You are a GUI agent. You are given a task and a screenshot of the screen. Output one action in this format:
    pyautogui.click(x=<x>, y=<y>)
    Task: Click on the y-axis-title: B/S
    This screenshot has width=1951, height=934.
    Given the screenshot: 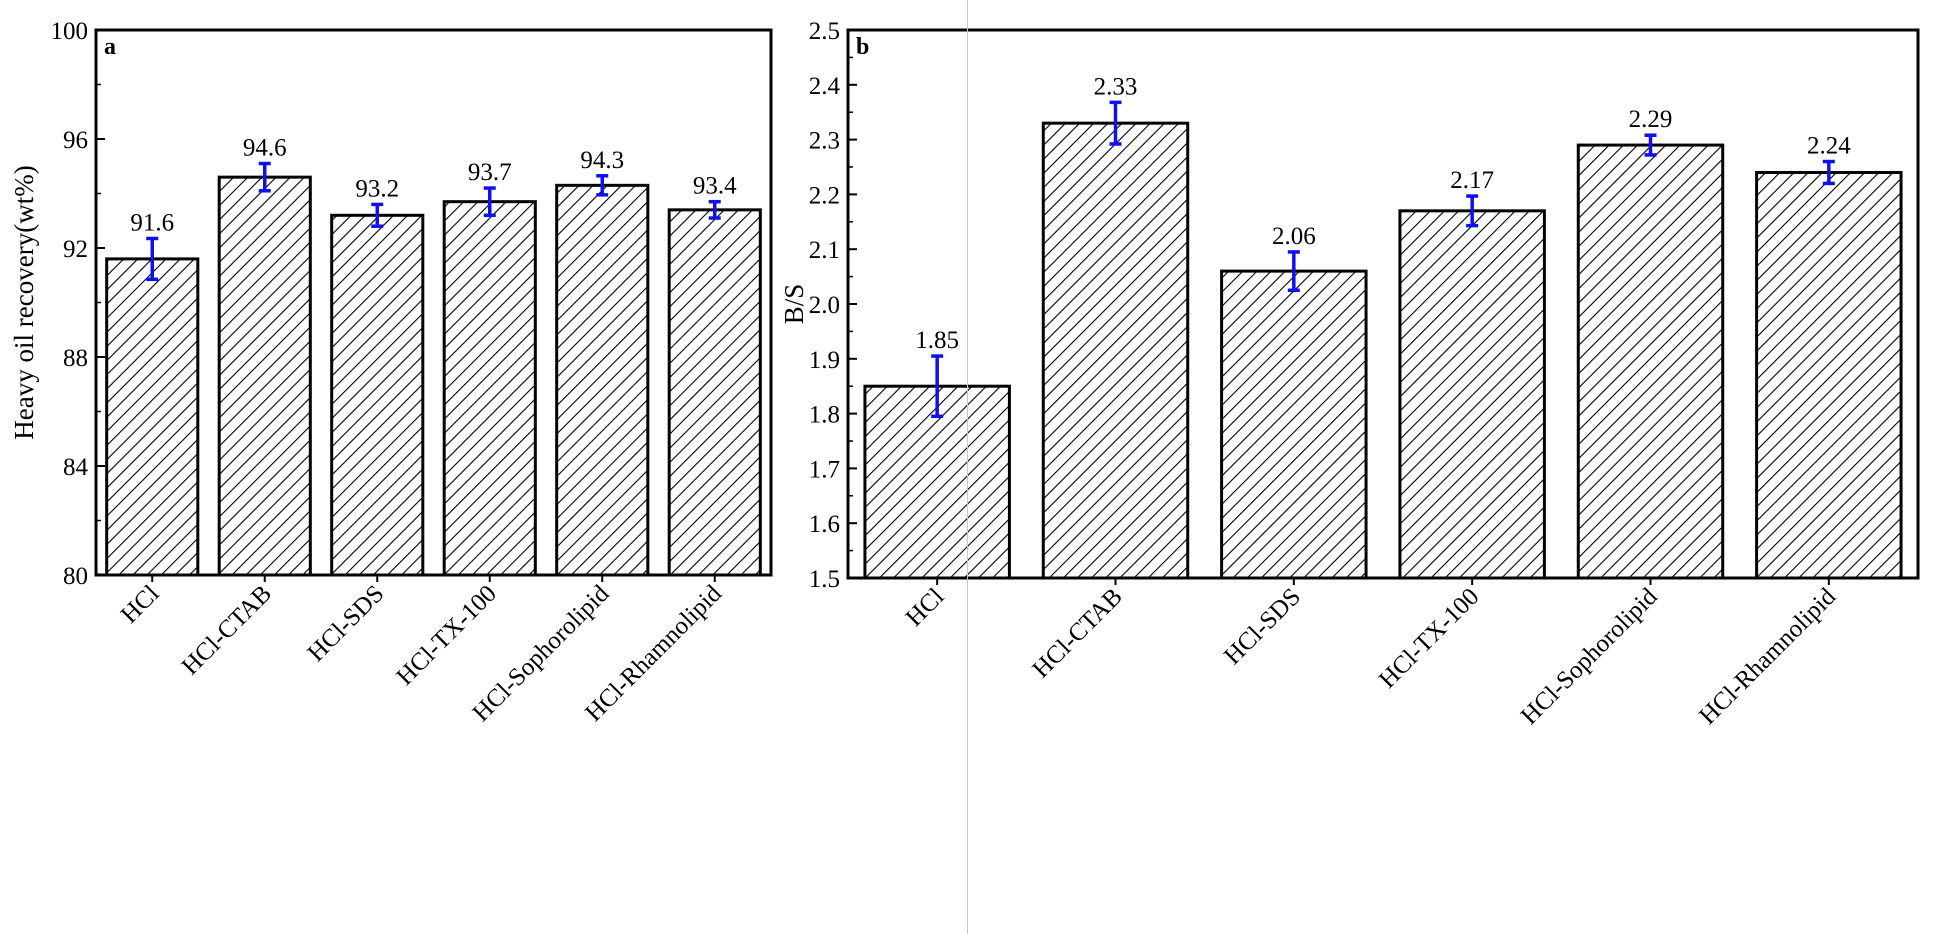 What is the action you would take?
    pyautogui.click(x=794, y=304)
    